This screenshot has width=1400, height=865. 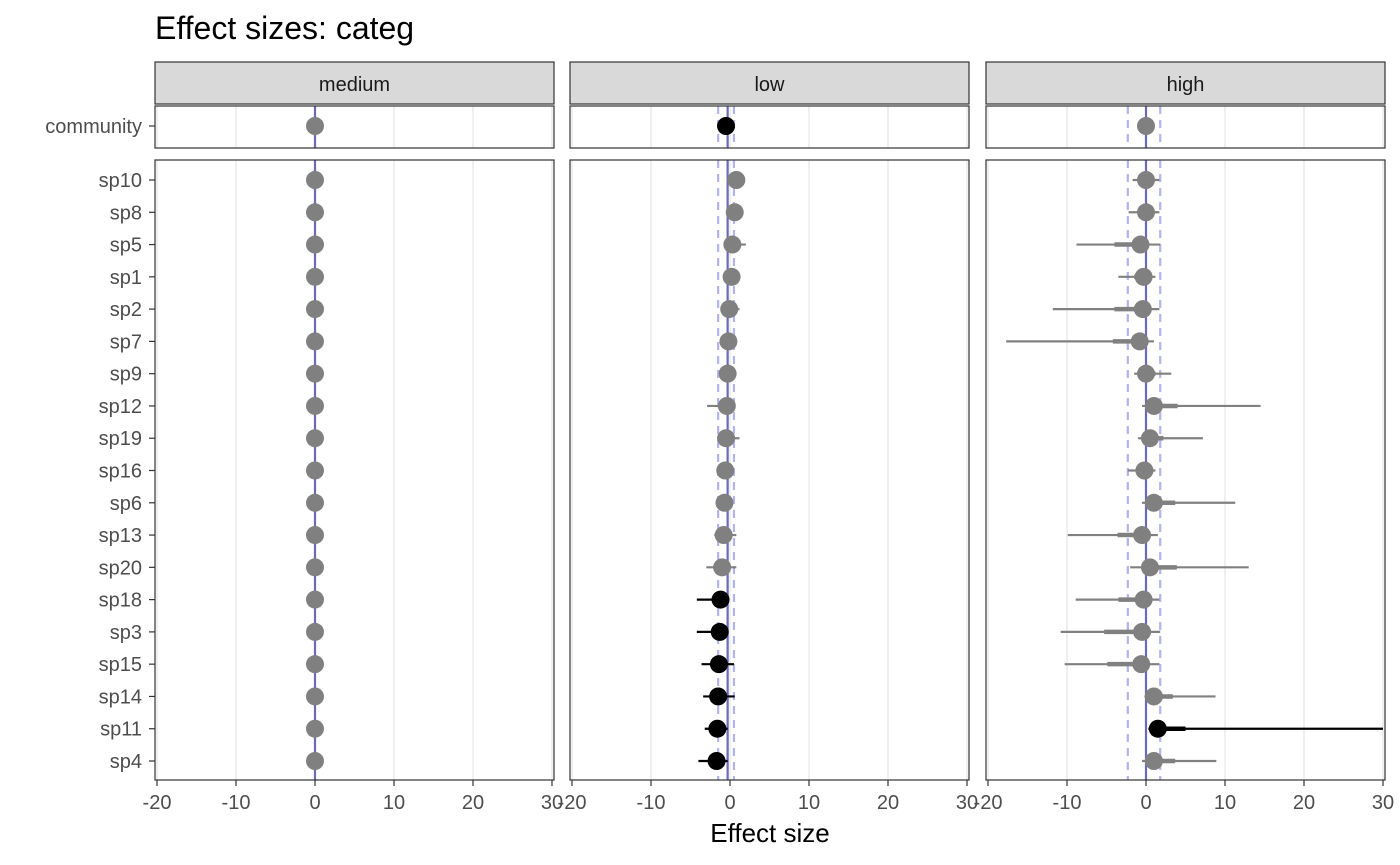 What do you see at coordinates (126, 342) in the screenshot?
I see `y-tick-label-sp7: sp7` at bounding box center [126, 342].